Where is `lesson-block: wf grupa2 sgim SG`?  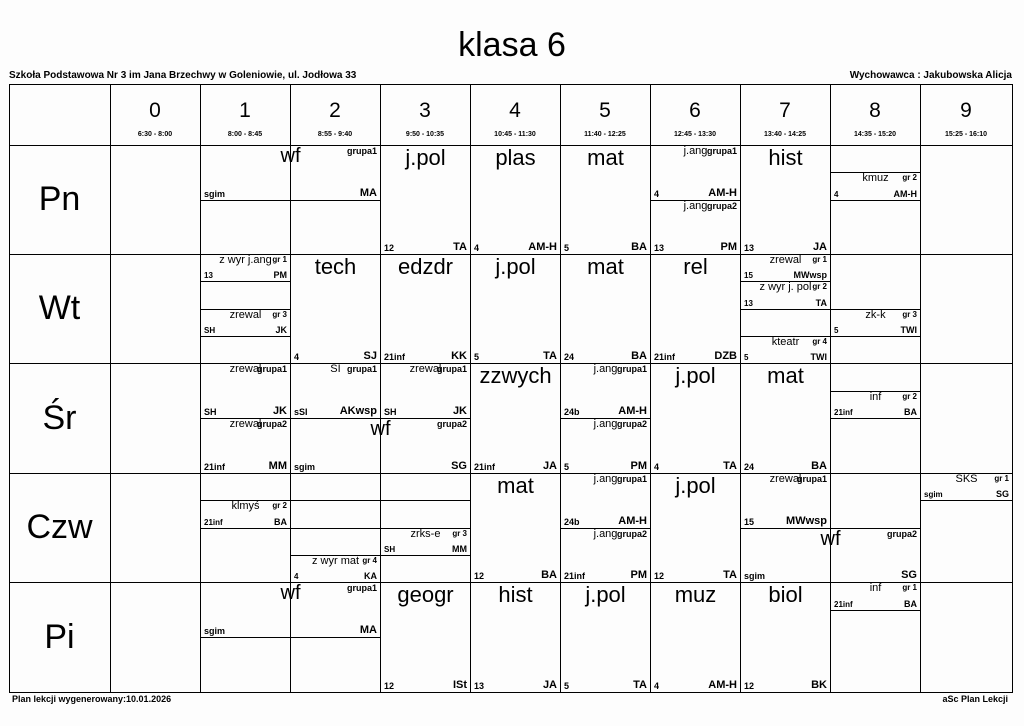 lesson-block: wf grupa2 sgim SG is located at coordinates (830, 555).